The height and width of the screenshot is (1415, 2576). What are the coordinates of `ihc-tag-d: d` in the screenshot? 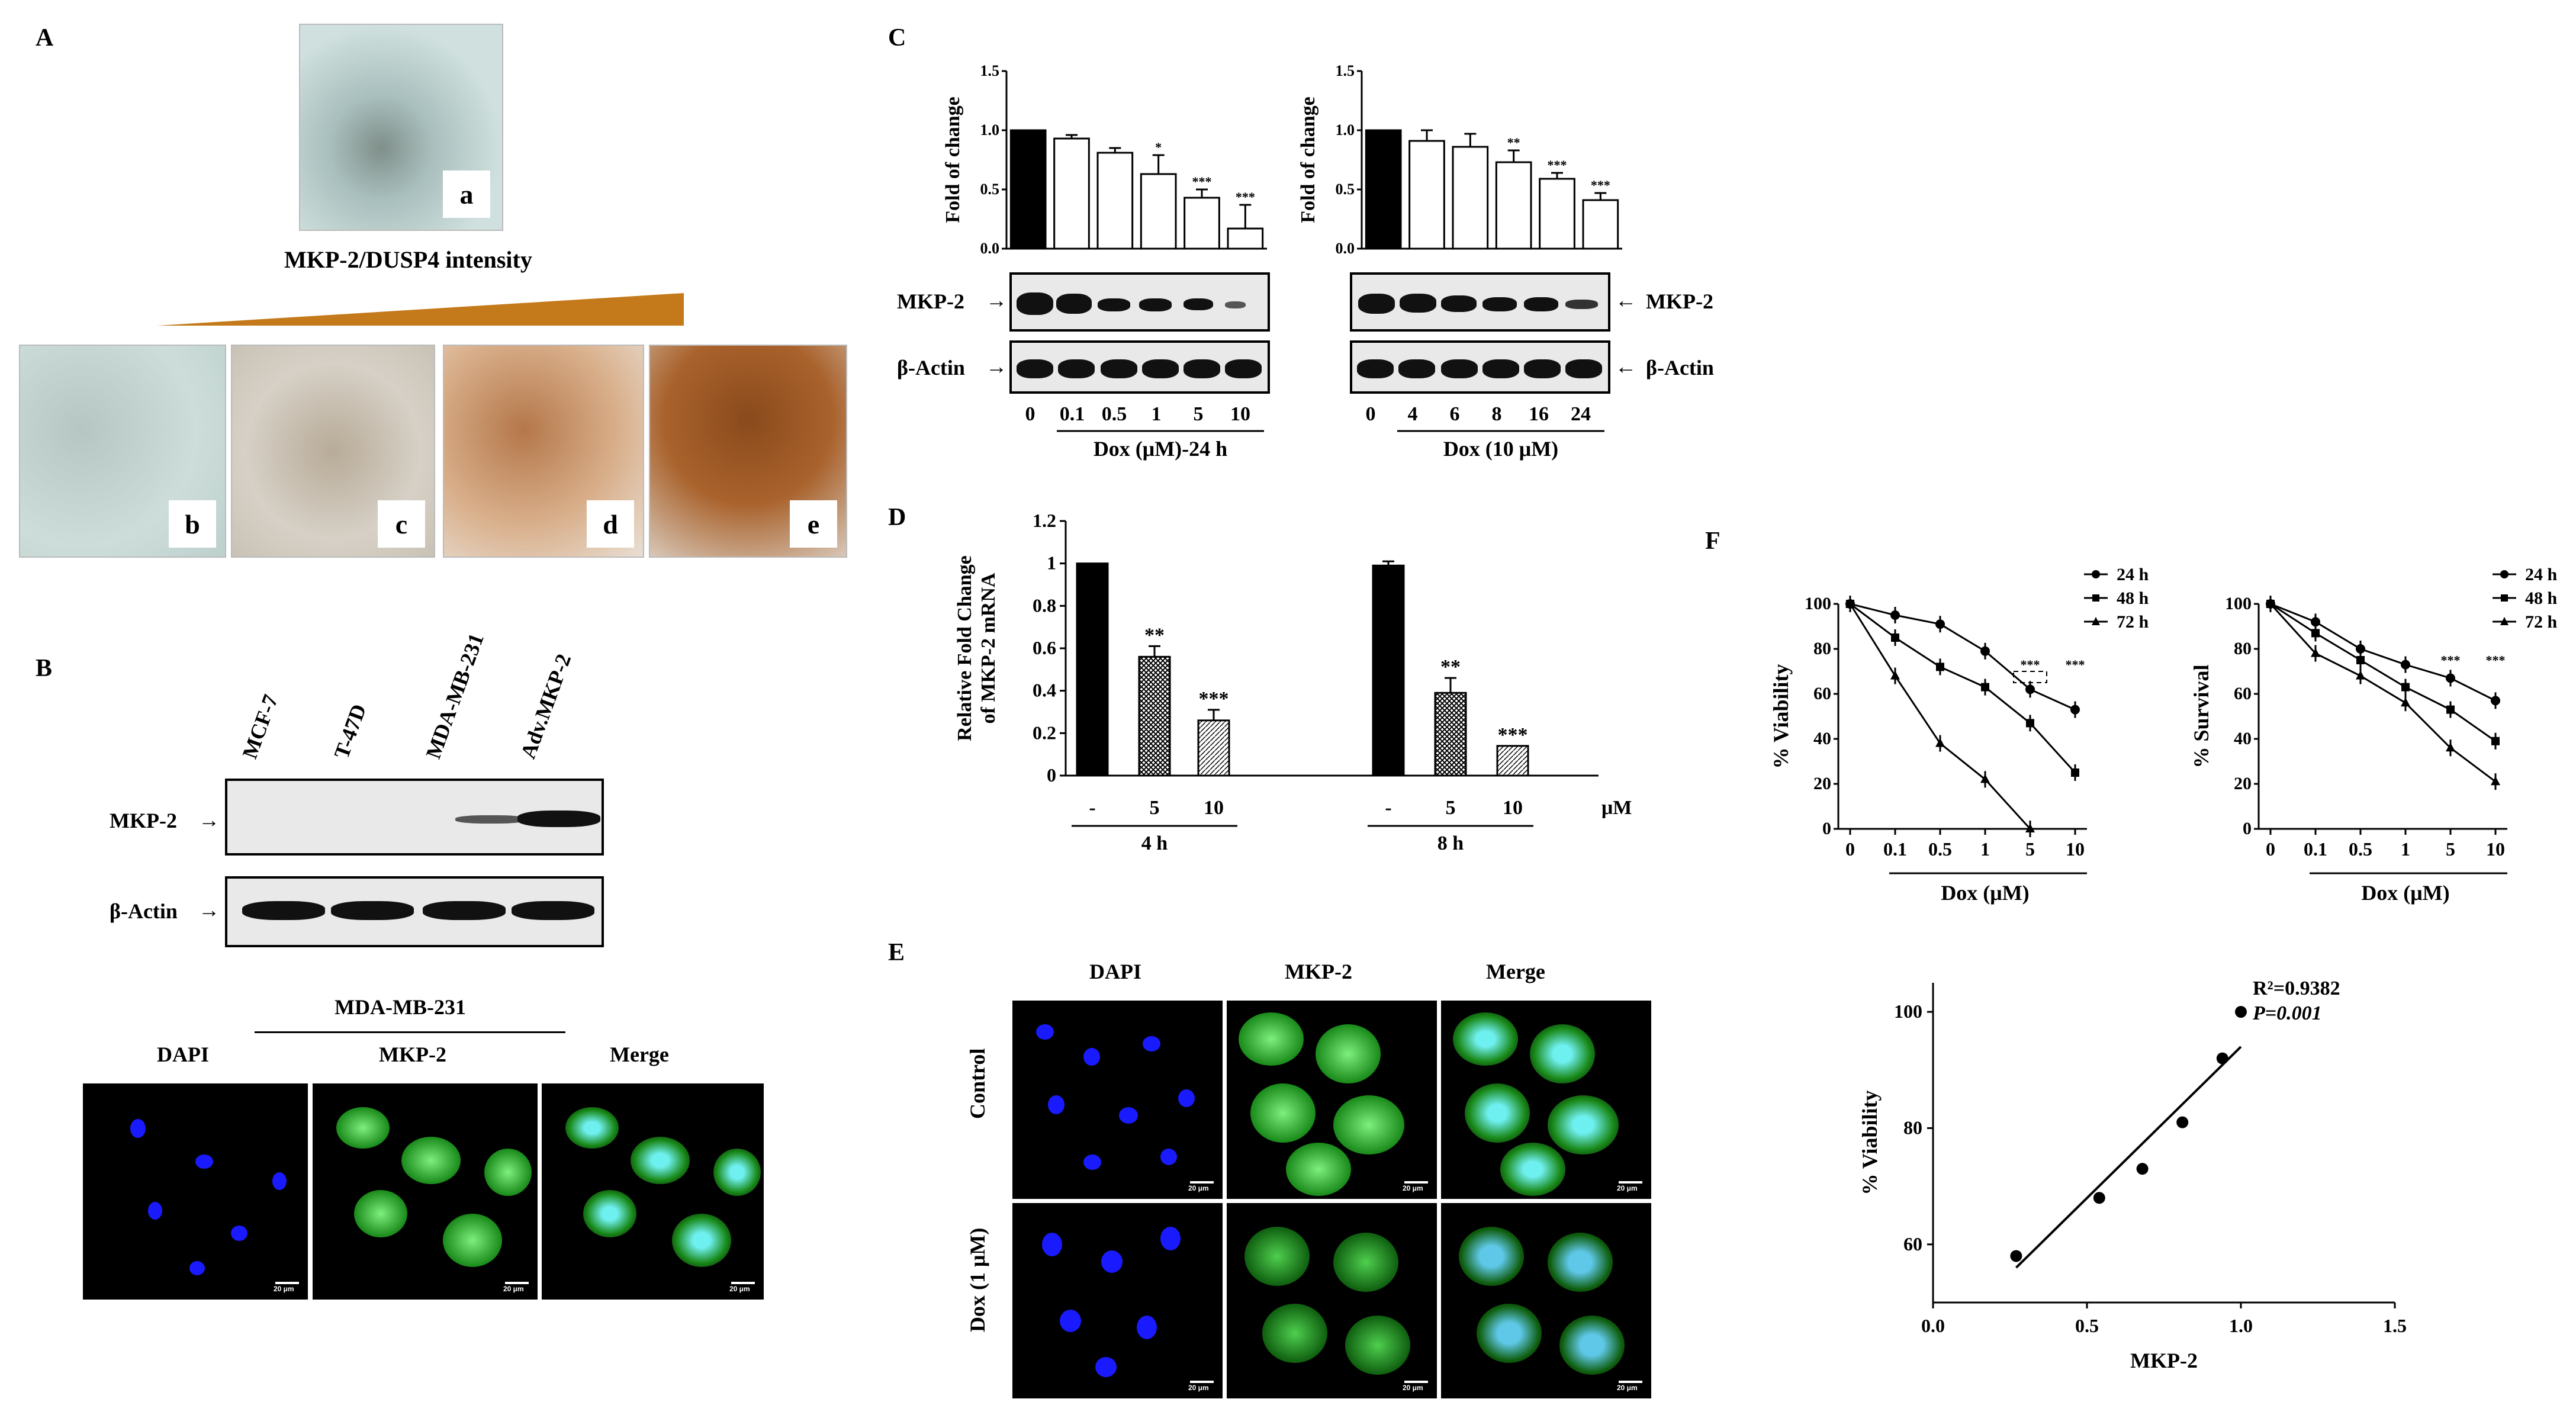 It's located at (610, 524).